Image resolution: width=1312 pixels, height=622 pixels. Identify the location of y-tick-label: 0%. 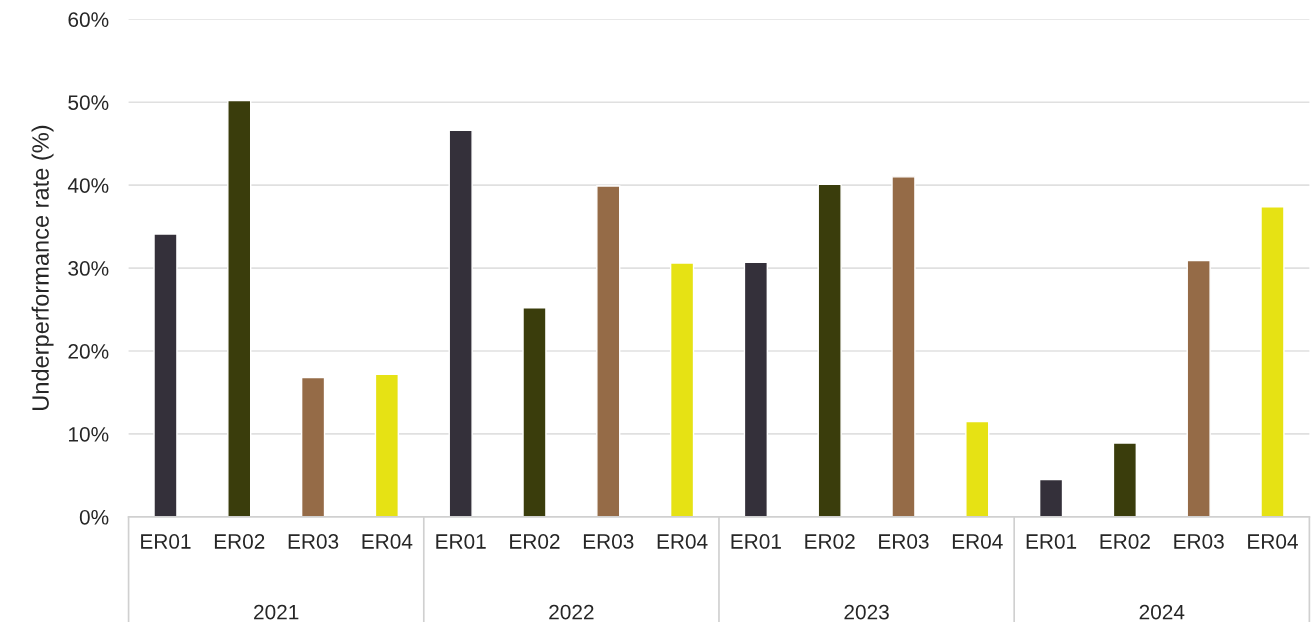
(94, 517).